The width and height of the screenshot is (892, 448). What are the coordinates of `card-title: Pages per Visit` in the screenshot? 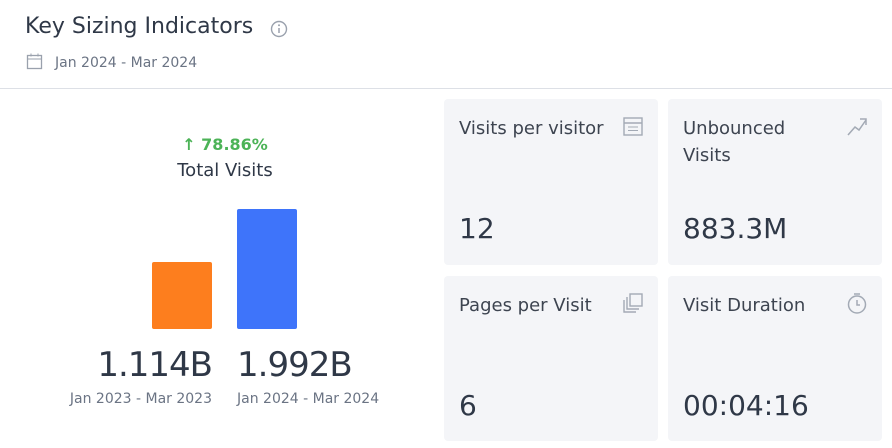 It's located at (525, 305).